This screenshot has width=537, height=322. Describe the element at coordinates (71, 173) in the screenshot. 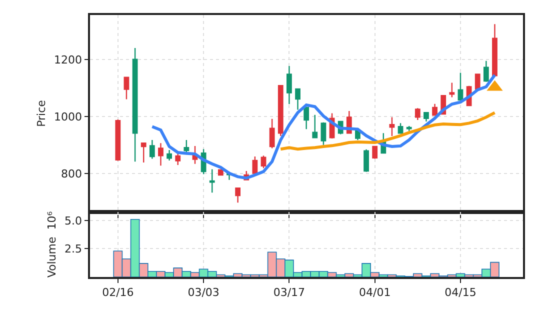

I see `y-tick-label: 800` at that location.